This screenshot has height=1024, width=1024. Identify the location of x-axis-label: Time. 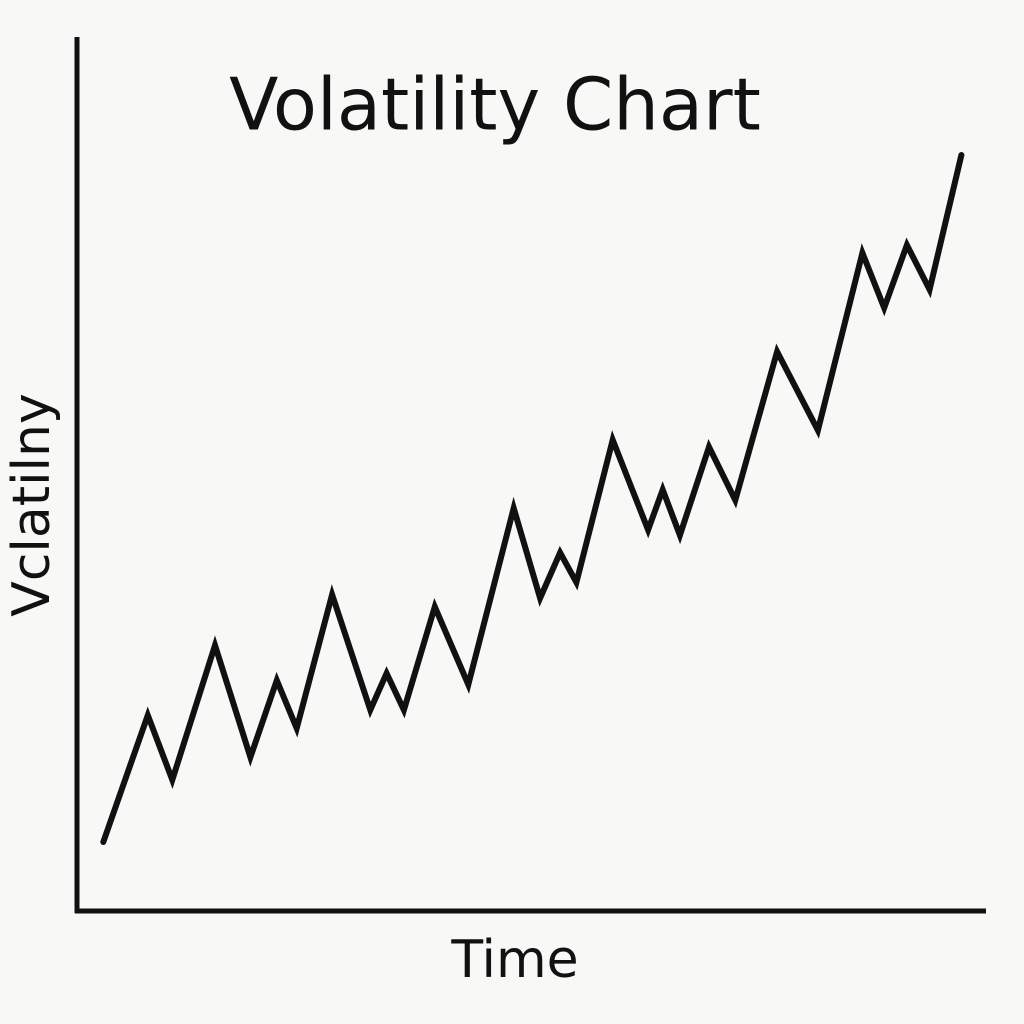
(514, 960).